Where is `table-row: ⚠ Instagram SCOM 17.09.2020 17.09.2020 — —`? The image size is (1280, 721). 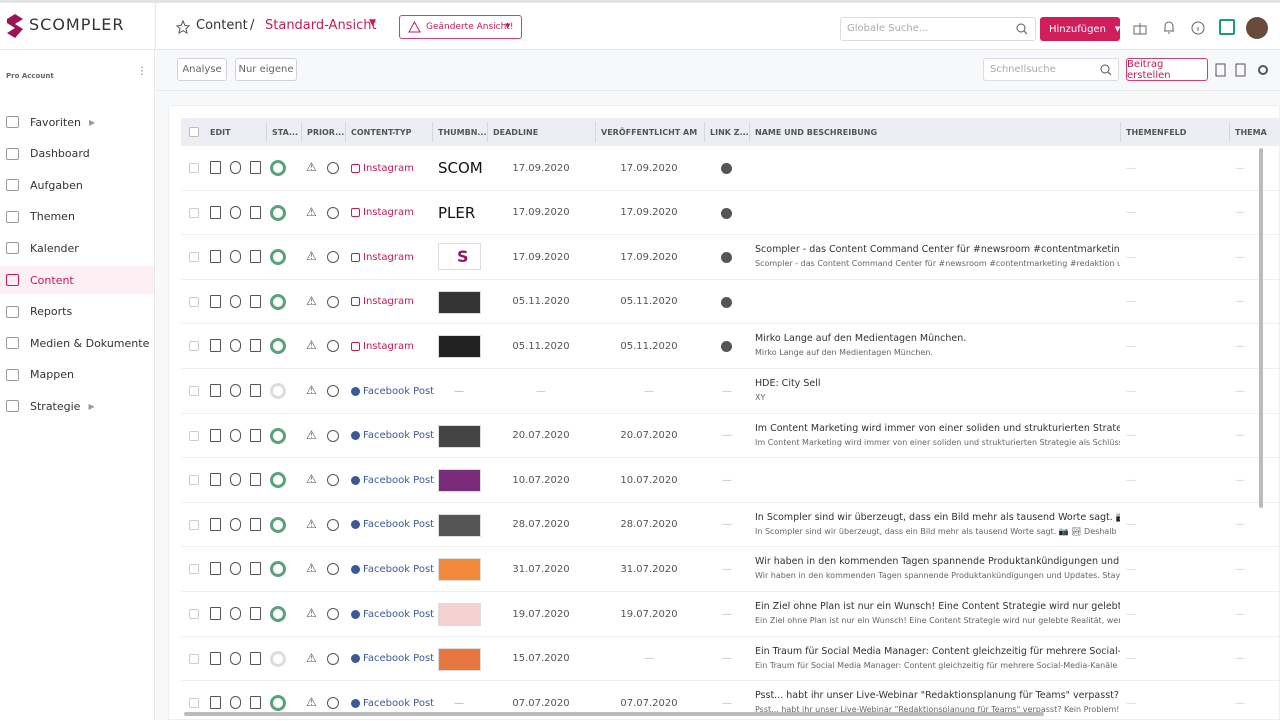 table-row: ⚠ Instagram SCOM 17.09.2020 17.09.2020 — — is located at coordinates (730, 168).